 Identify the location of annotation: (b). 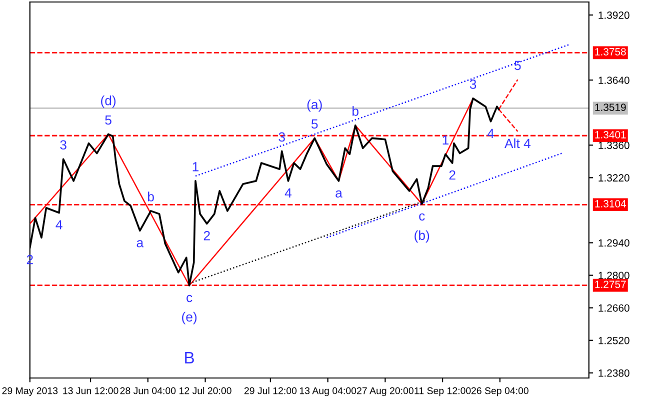
(422, 236).